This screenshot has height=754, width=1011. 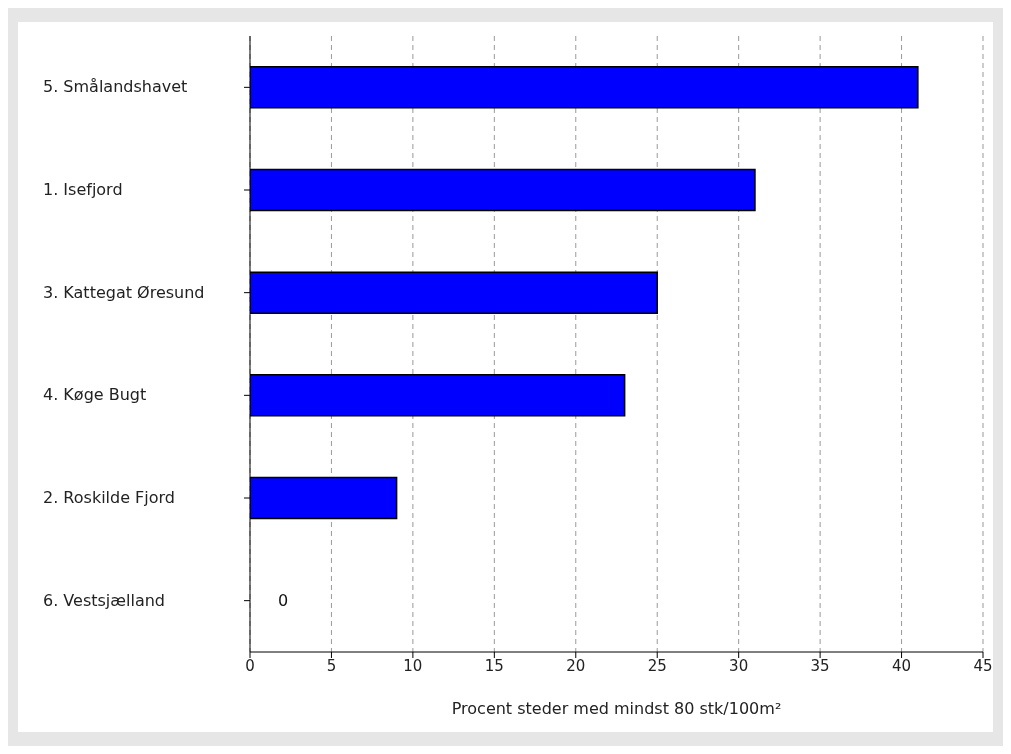 I want to click on y-tick-label: 3. Kattegat Øresund, so click(x=124, y=292).